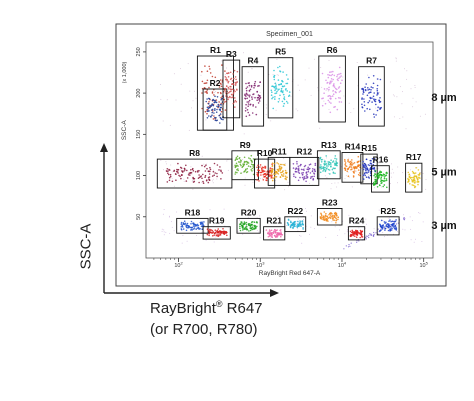 The width and height of the screenshot is (474, 401). I want to click on gate-r21, so click(274, 233).